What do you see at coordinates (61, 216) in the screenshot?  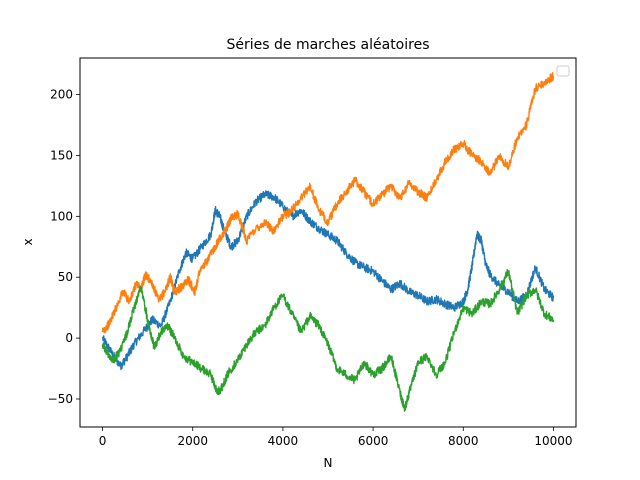 I see `y-tick-label: 100` at bounding box center [61, 216].